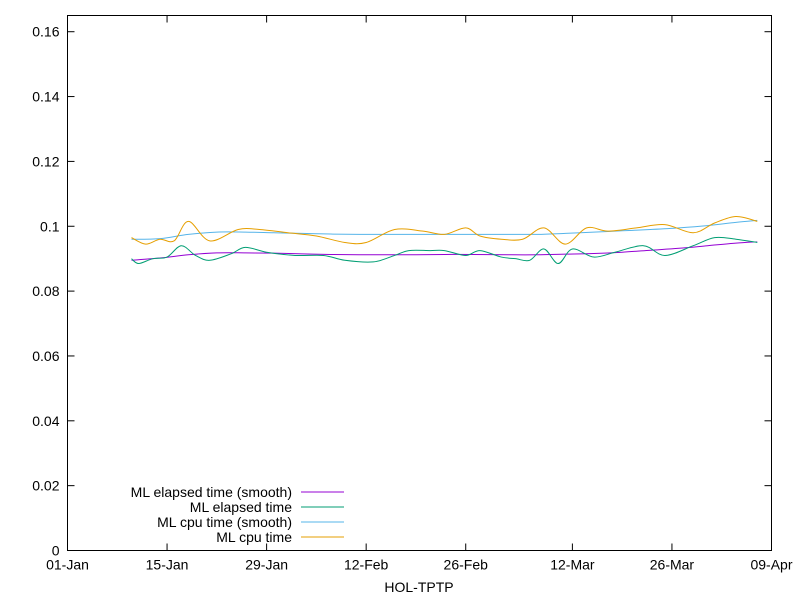 The height and width of the screenshot is (600, 800). What do you see at coordinates (418, 587) in the screenshot?
I see `x-axis-label: HOL-TPTP` at bounding box center [418, 587].